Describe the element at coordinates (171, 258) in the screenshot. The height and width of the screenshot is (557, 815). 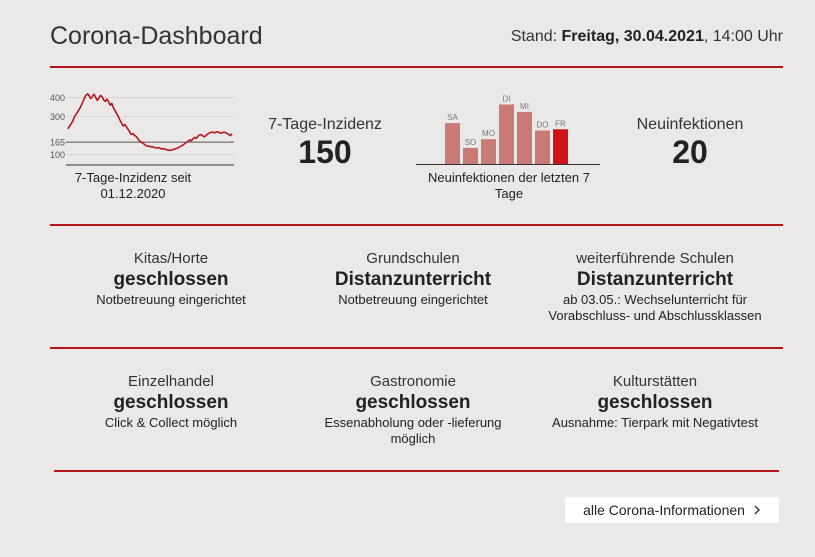
I see `status-name: Kitas/Horte` at that location.